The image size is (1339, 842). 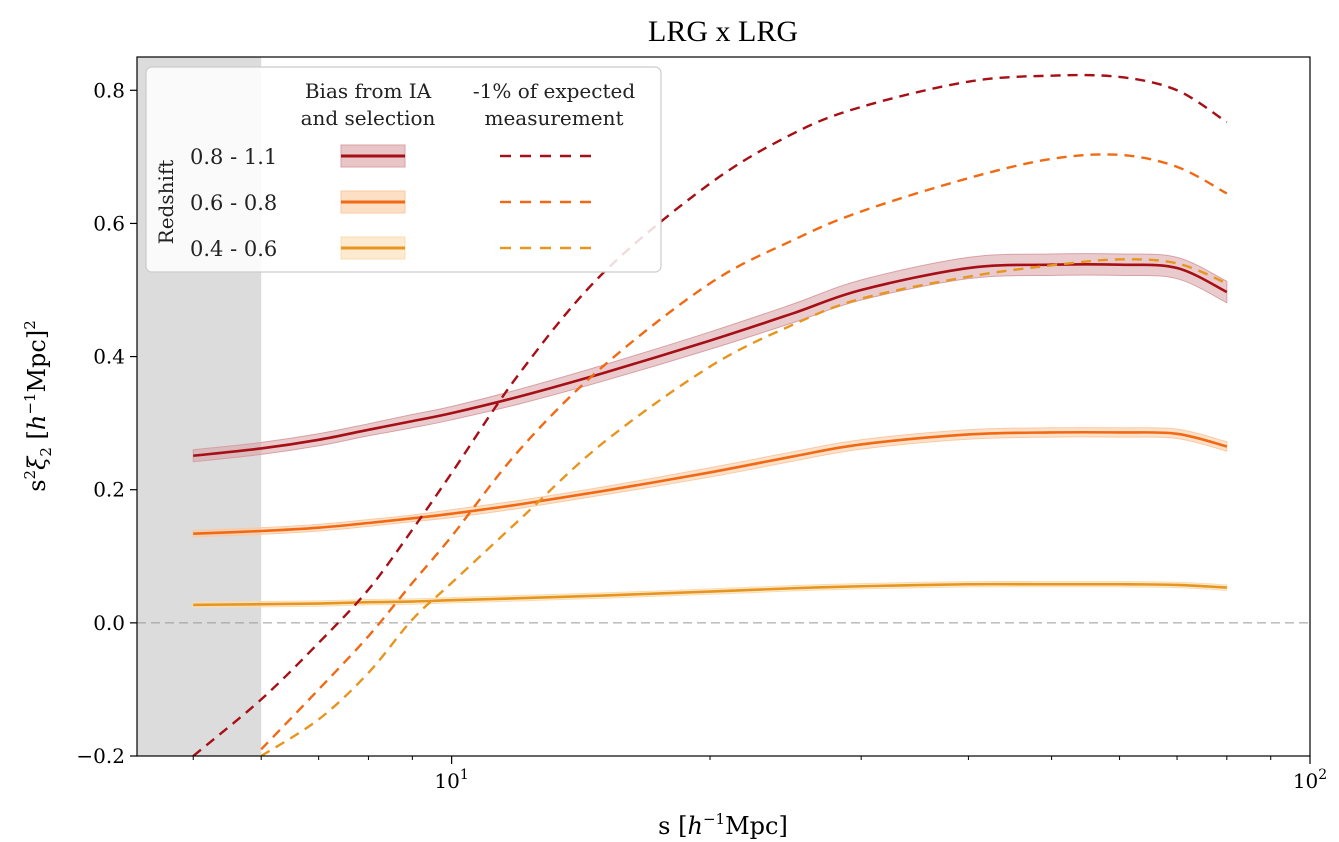 I want to click on chart-title: LRG x LRG, so click(x=723, y=31).